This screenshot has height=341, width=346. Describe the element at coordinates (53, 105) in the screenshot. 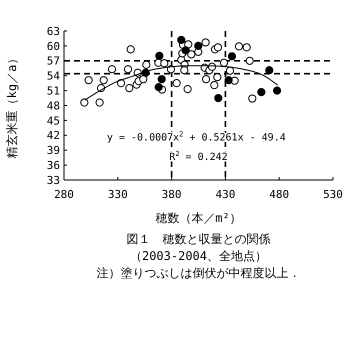

I see `y-tick-label: 48` at that location.